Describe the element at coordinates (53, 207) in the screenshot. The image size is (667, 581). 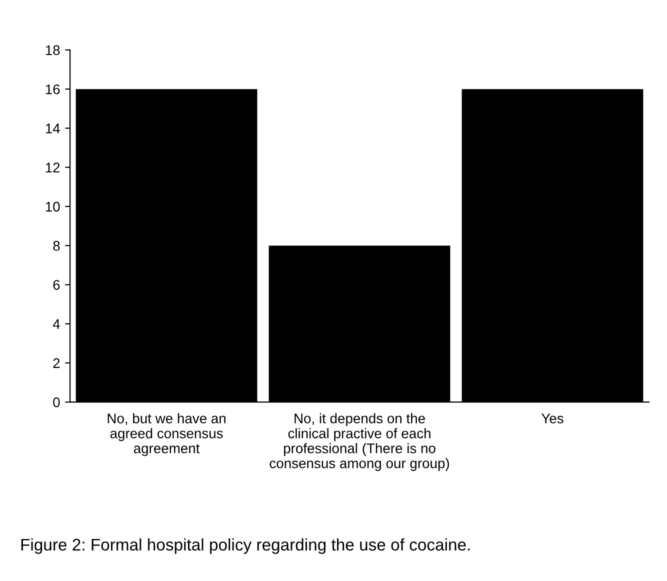
I see `y-tick-label: 10` at that location.